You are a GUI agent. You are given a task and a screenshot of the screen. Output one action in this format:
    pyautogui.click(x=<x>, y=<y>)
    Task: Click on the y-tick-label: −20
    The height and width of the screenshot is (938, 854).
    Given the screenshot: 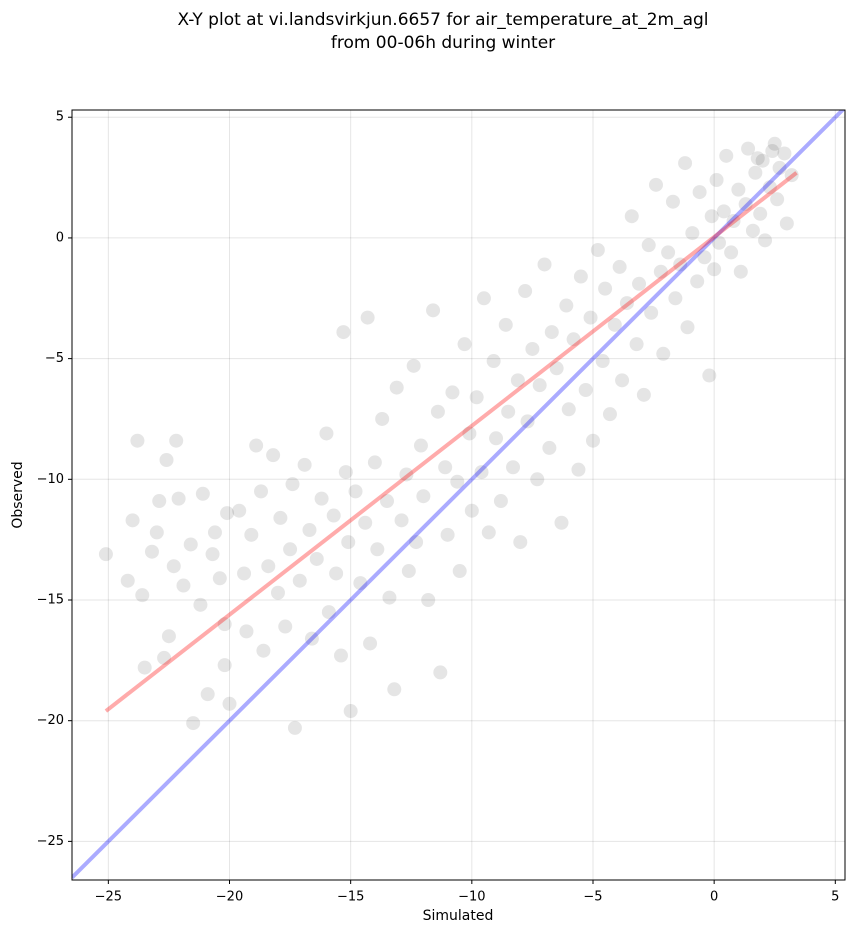 What is the action you would take?
    pyautogui.click(x=50, y=720)
    